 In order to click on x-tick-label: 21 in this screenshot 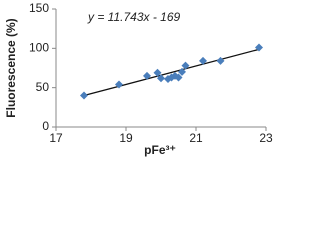, I will do `click(196, 138)`.